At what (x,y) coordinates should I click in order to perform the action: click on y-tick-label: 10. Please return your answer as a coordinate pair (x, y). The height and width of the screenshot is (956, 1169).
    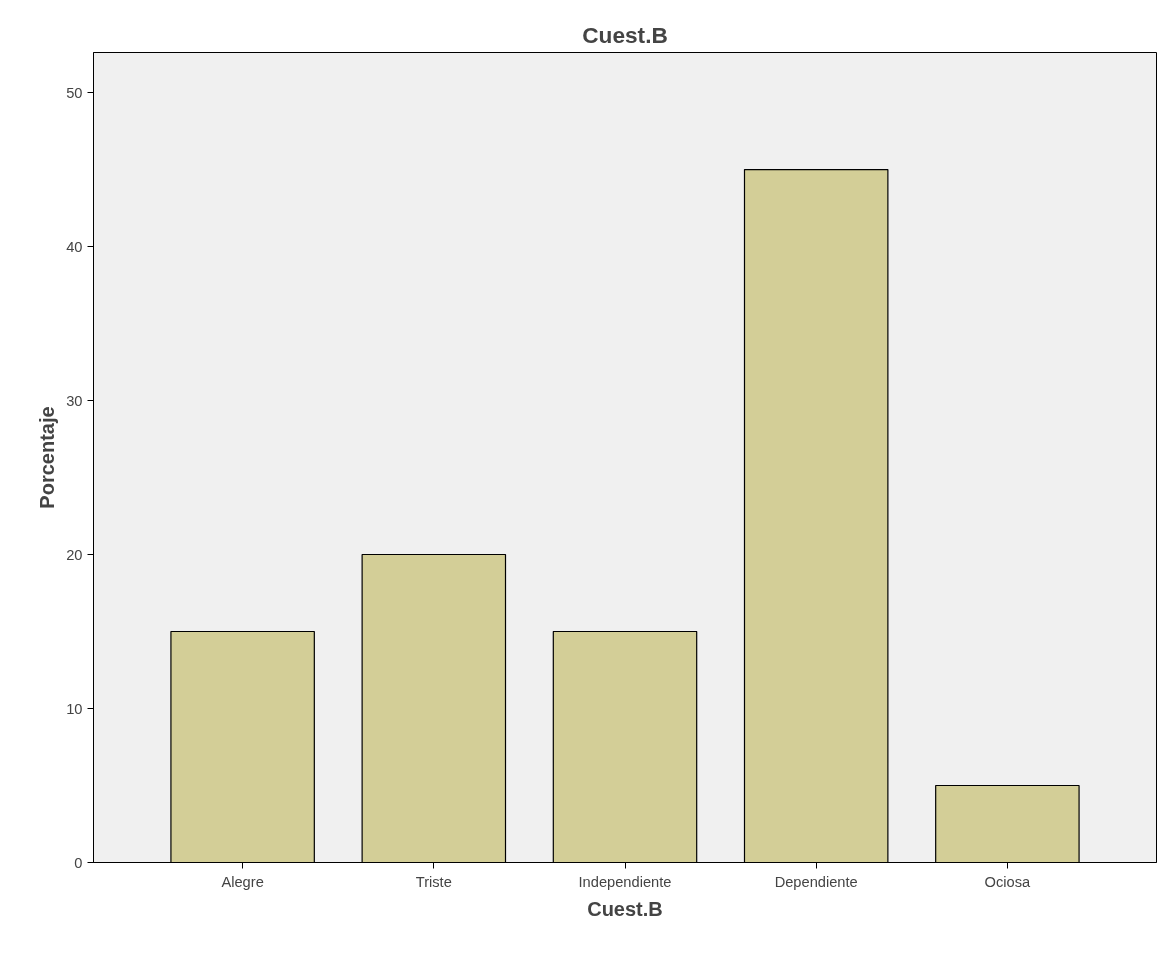
    Looking at the image, I should click on (74, 708).